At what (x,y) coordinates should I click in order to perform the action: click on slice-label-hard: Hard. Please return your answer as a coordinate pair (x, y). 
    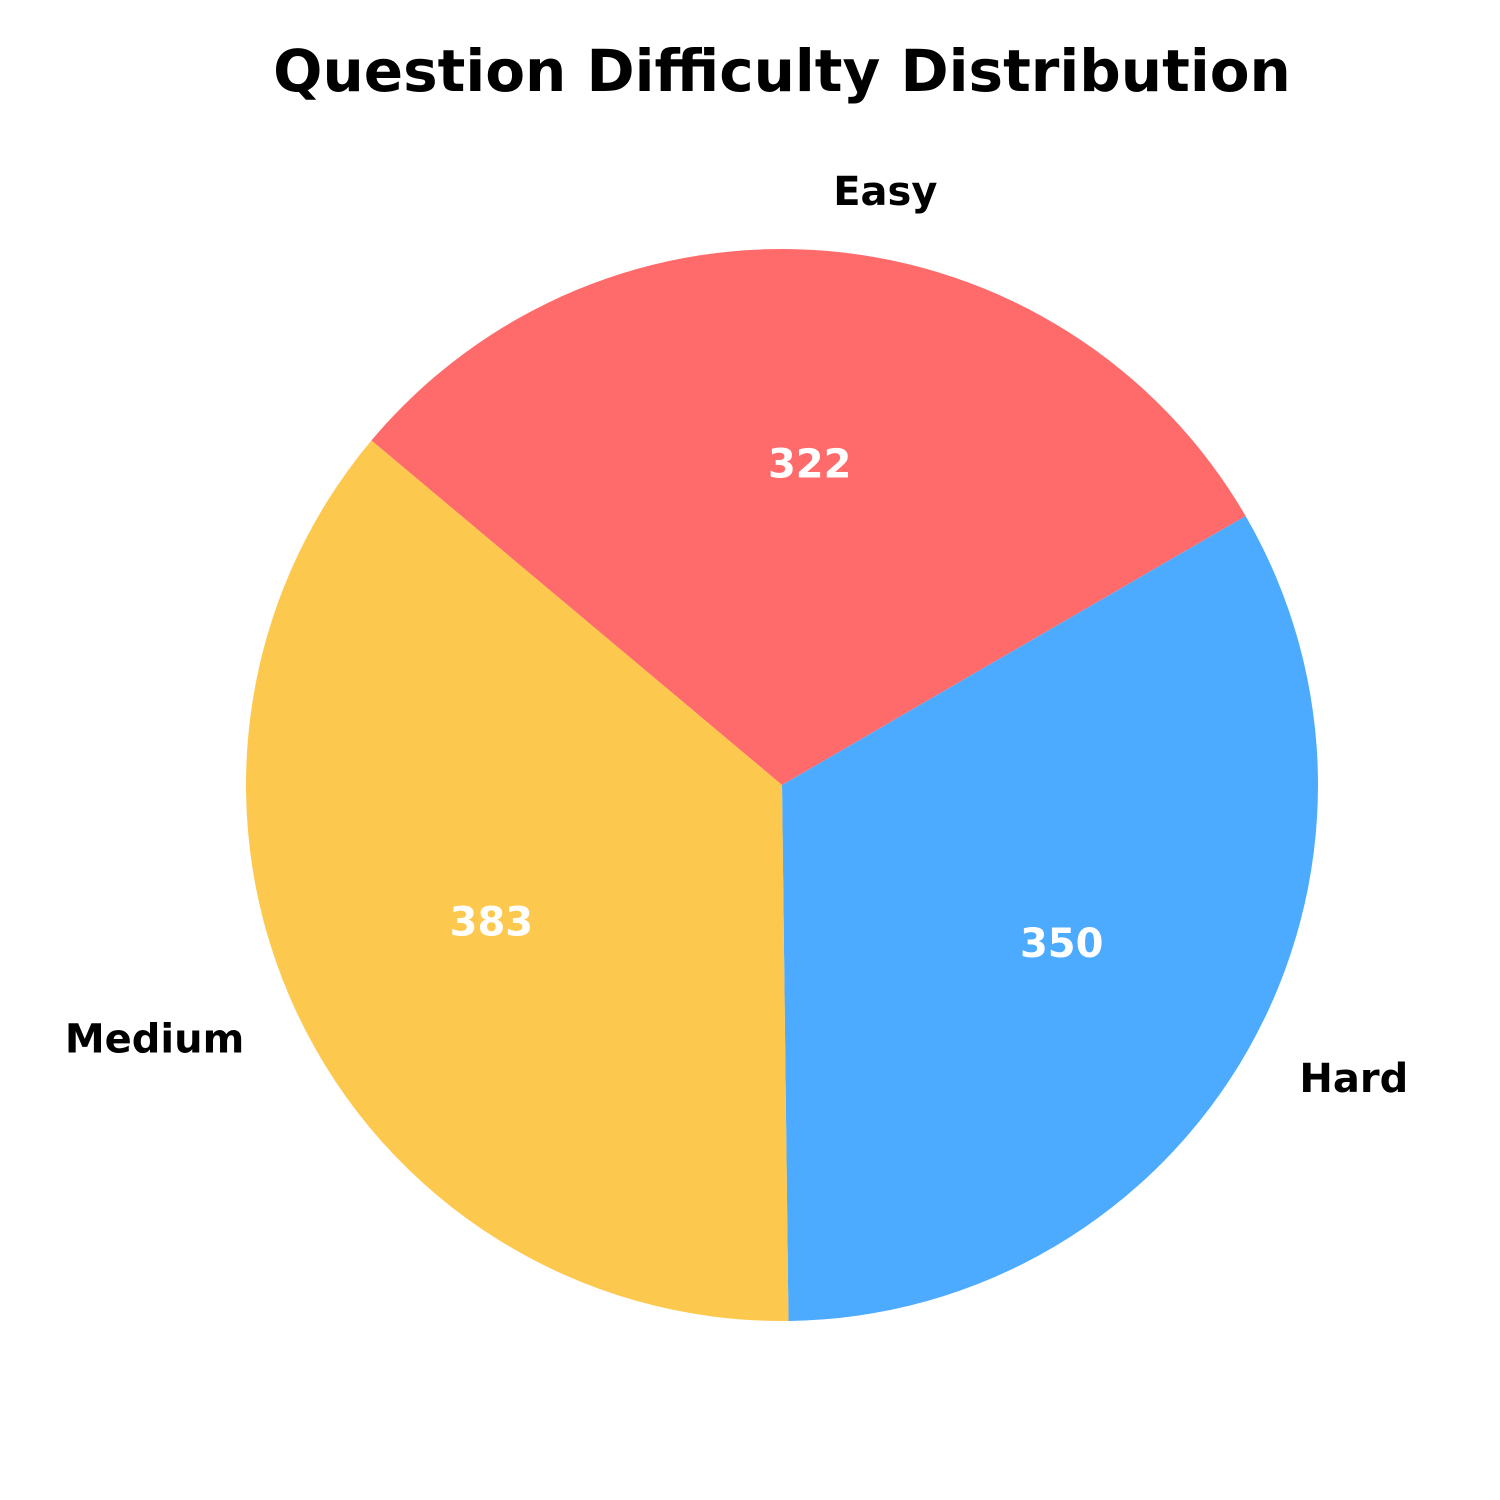
    Looking at the image, I should click on (1353, 1079).